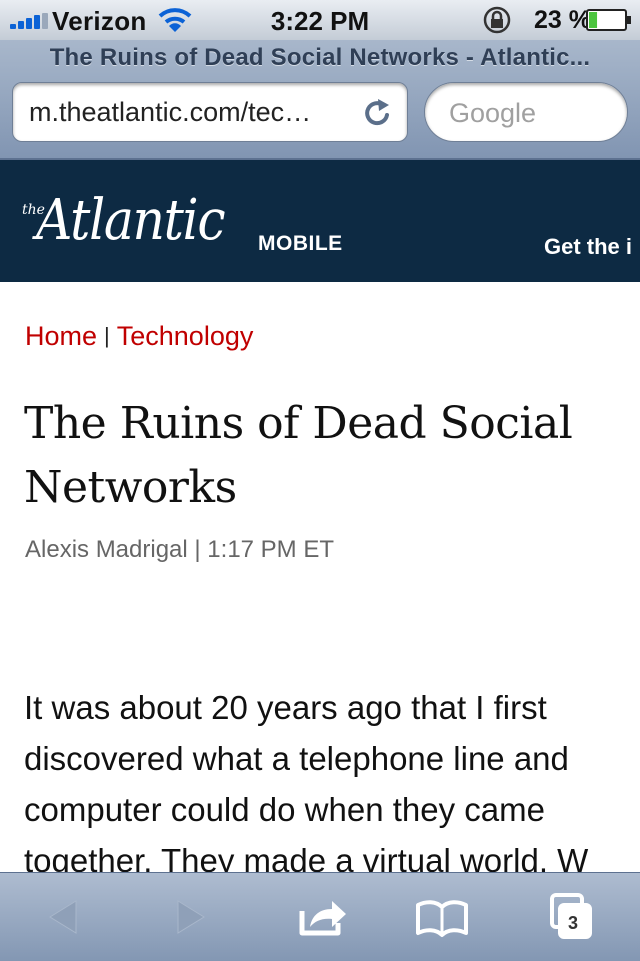 This screenshot has width=640, height=961. I want to click on breadcrumb-home-link: Home, so click(61, 336).